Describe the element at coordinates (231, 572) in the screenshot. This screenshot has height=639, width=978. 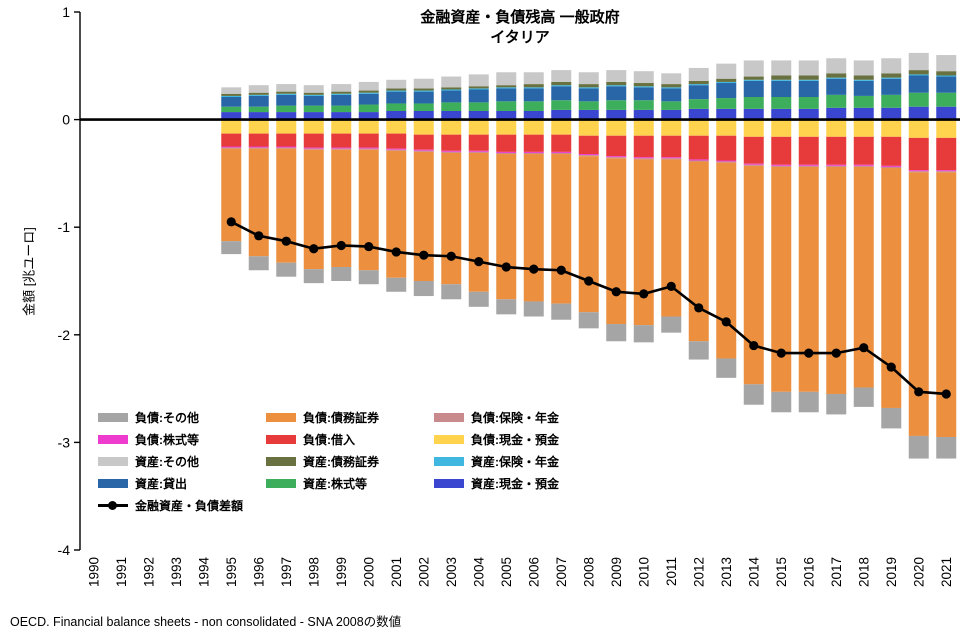
I see `x-tick-label: 1995` at that location.